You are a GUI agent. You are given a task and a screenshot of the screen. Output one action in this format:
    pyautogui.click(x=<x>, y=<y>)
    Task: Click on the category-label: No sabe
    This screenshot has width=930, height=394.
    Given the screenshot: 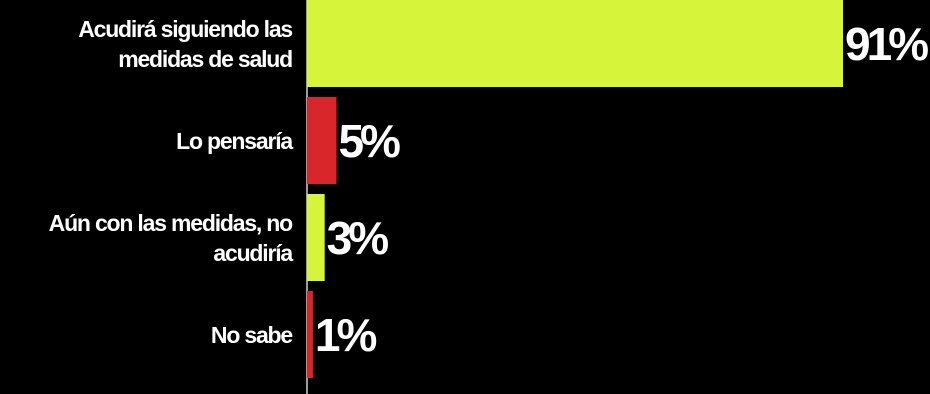 What is the action you would take?
    pyautogui.click(x=251, y=334)
    